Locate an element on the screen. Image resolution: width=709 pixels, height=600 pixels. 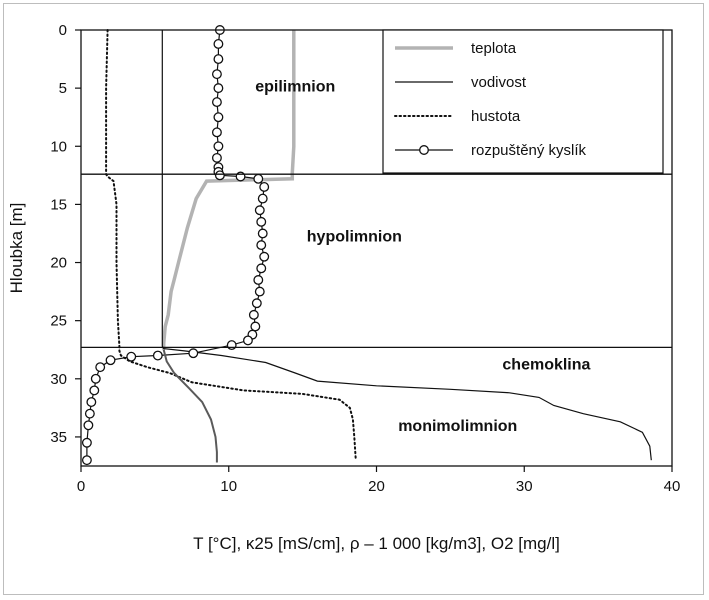
y-tick-label: 35 is located at coordinates (58, 437).